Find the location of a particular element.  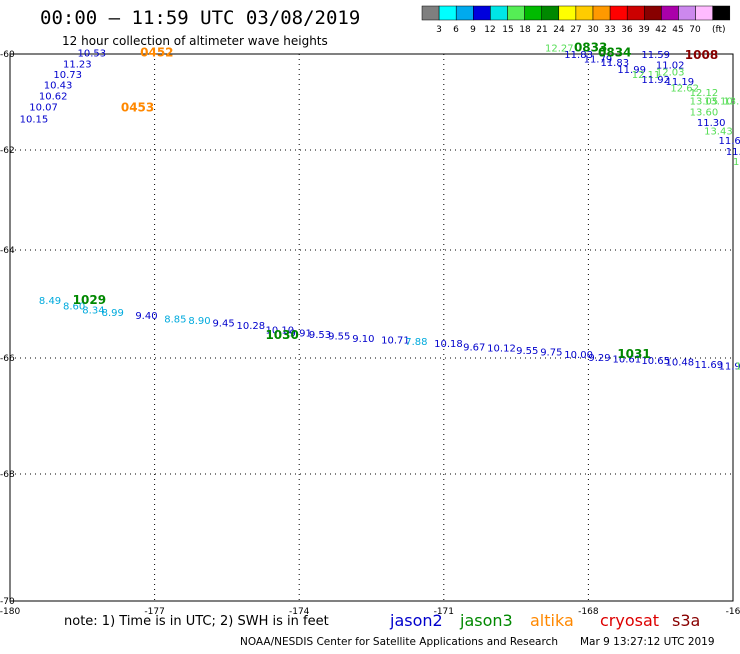

wave-height-value: 11.19 is located at coordinates (680, 82).